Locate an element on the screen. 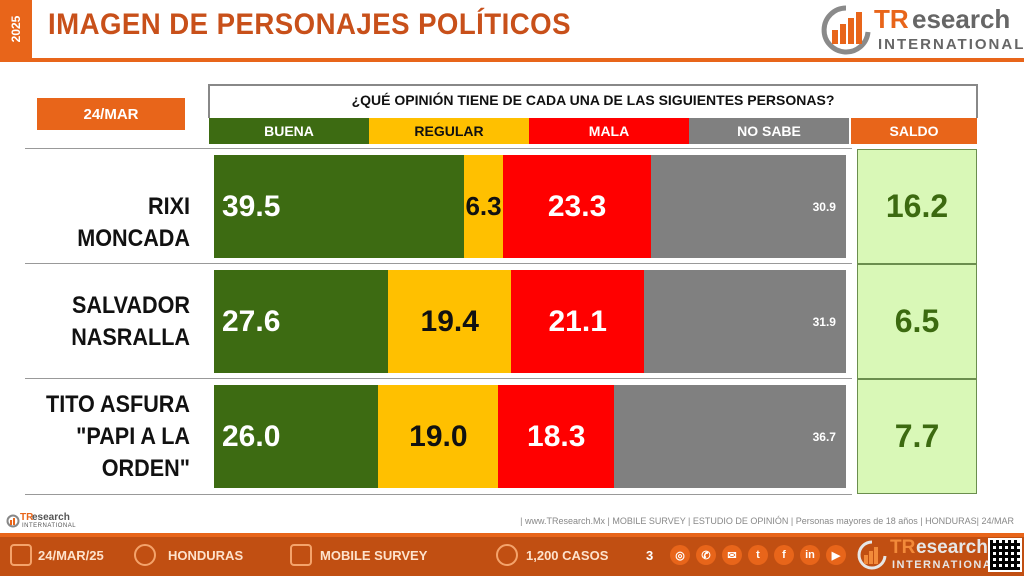  candidate-name-line: SALVADOR is located at coordinates (131, 305).